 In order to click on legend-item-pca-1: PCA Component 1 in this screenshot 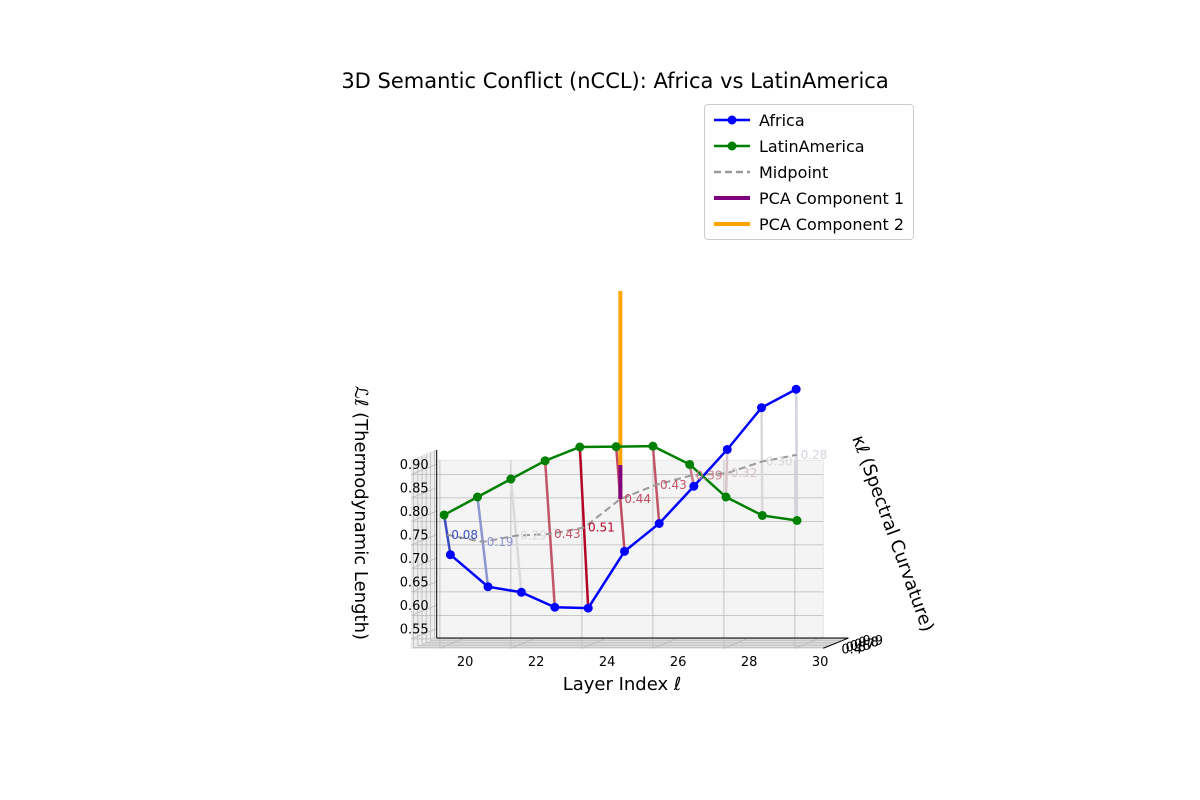, I will do `click(809, 198)`.